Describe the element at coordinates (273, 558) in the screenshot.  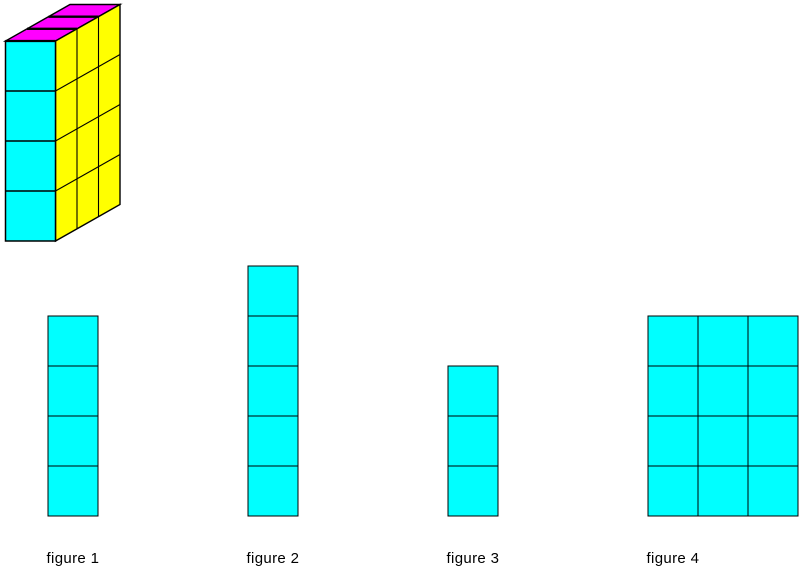
I see `svg-text: figure 2` at that location.